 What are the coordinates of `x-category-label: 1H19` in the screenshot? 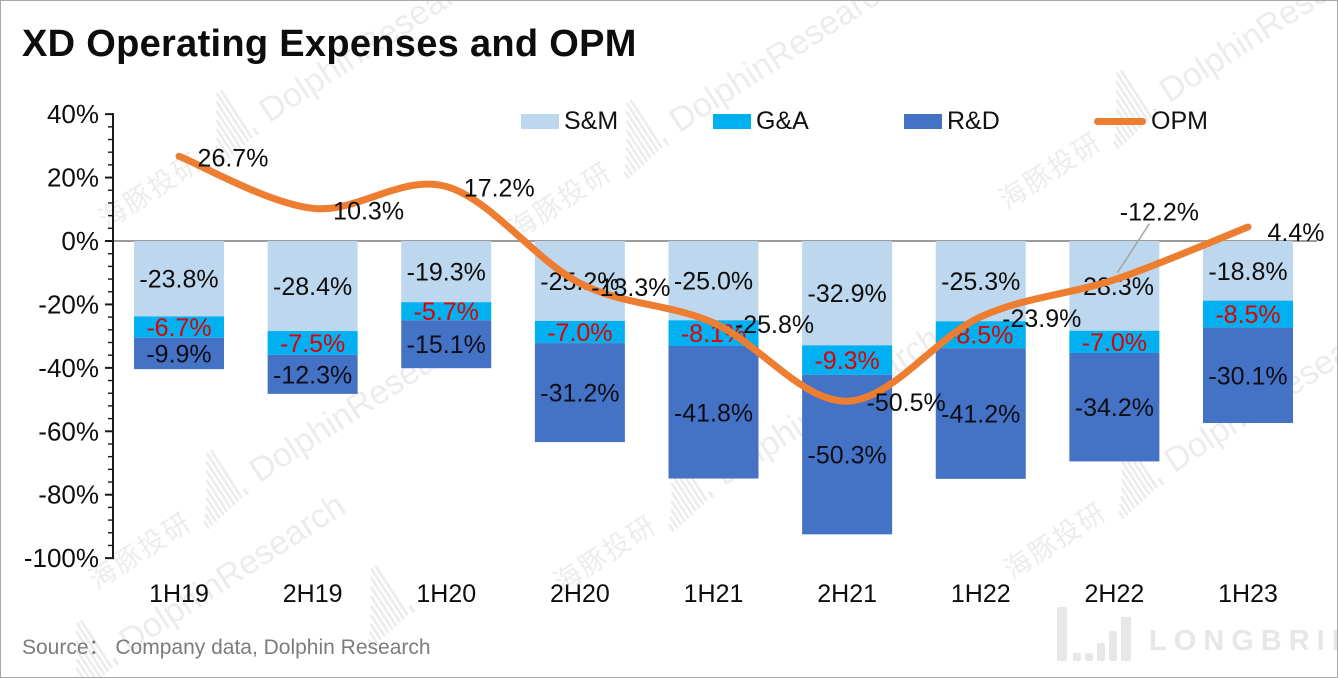 It's located at (179, 594).